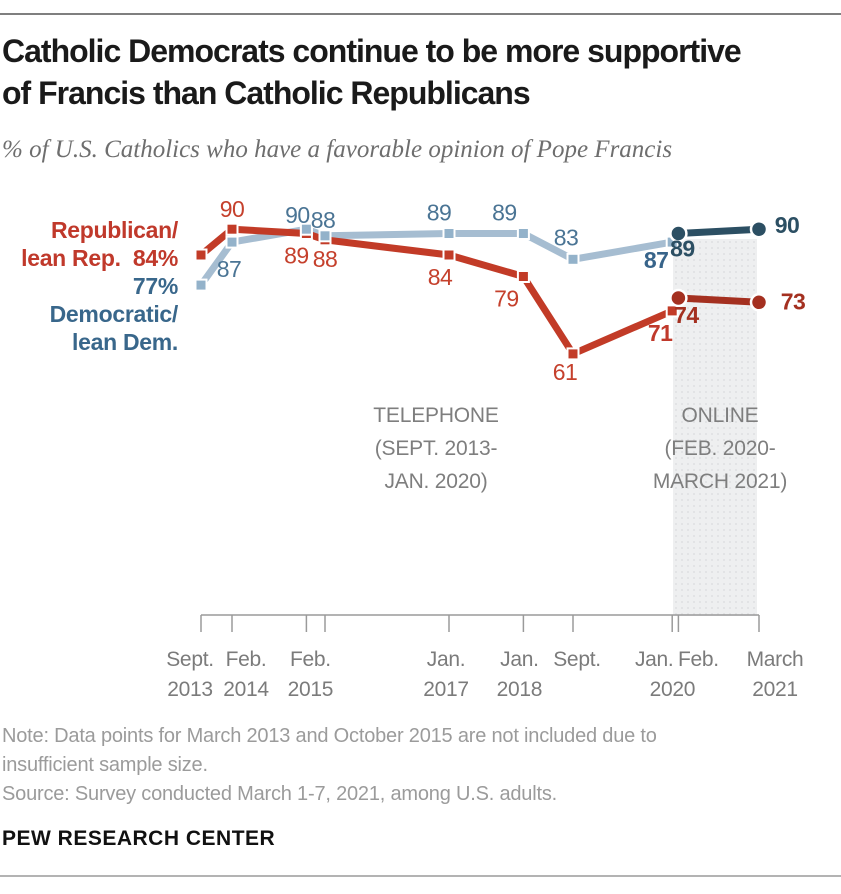 This screenshot has width=841, height=894. I want to click on x-tick-label: Jan. 2018, so click(519, 674).